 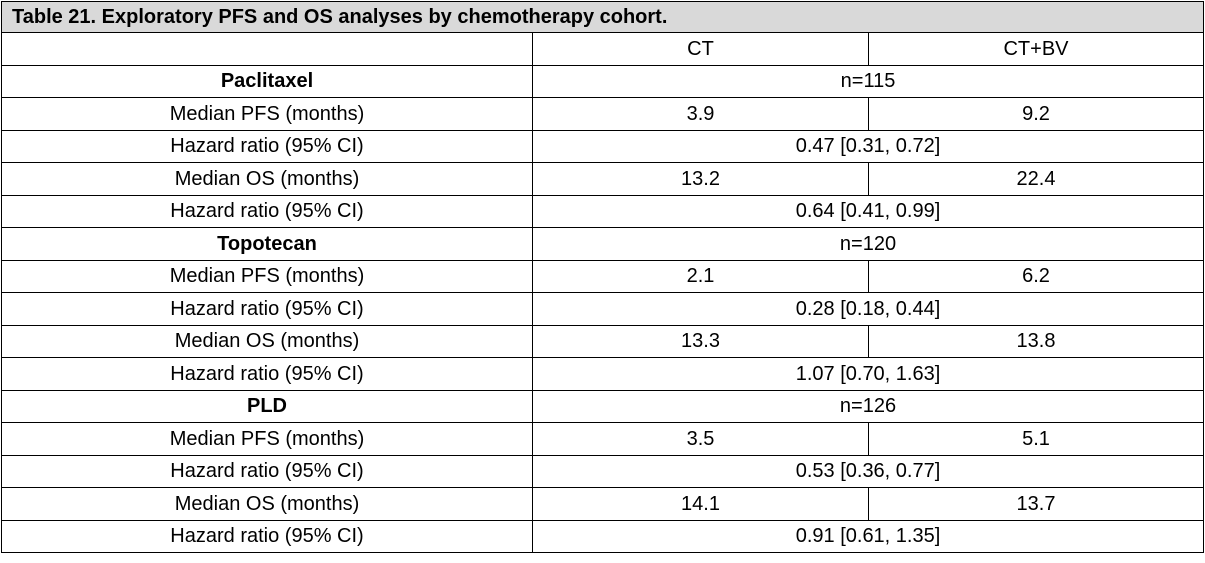 I want to click on ct-value: 13.3, so click(x=700, y=341).